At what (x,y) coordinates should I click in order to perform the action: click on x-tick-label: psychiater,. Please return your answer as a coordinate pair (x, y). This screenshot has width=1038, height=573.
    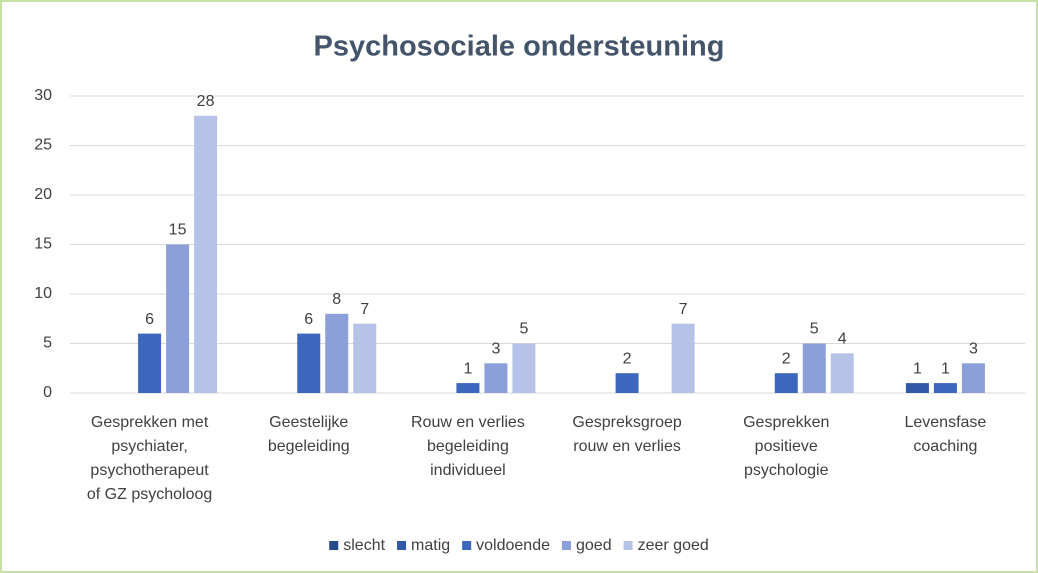
    Looking at the image, I should click on (149, 446).